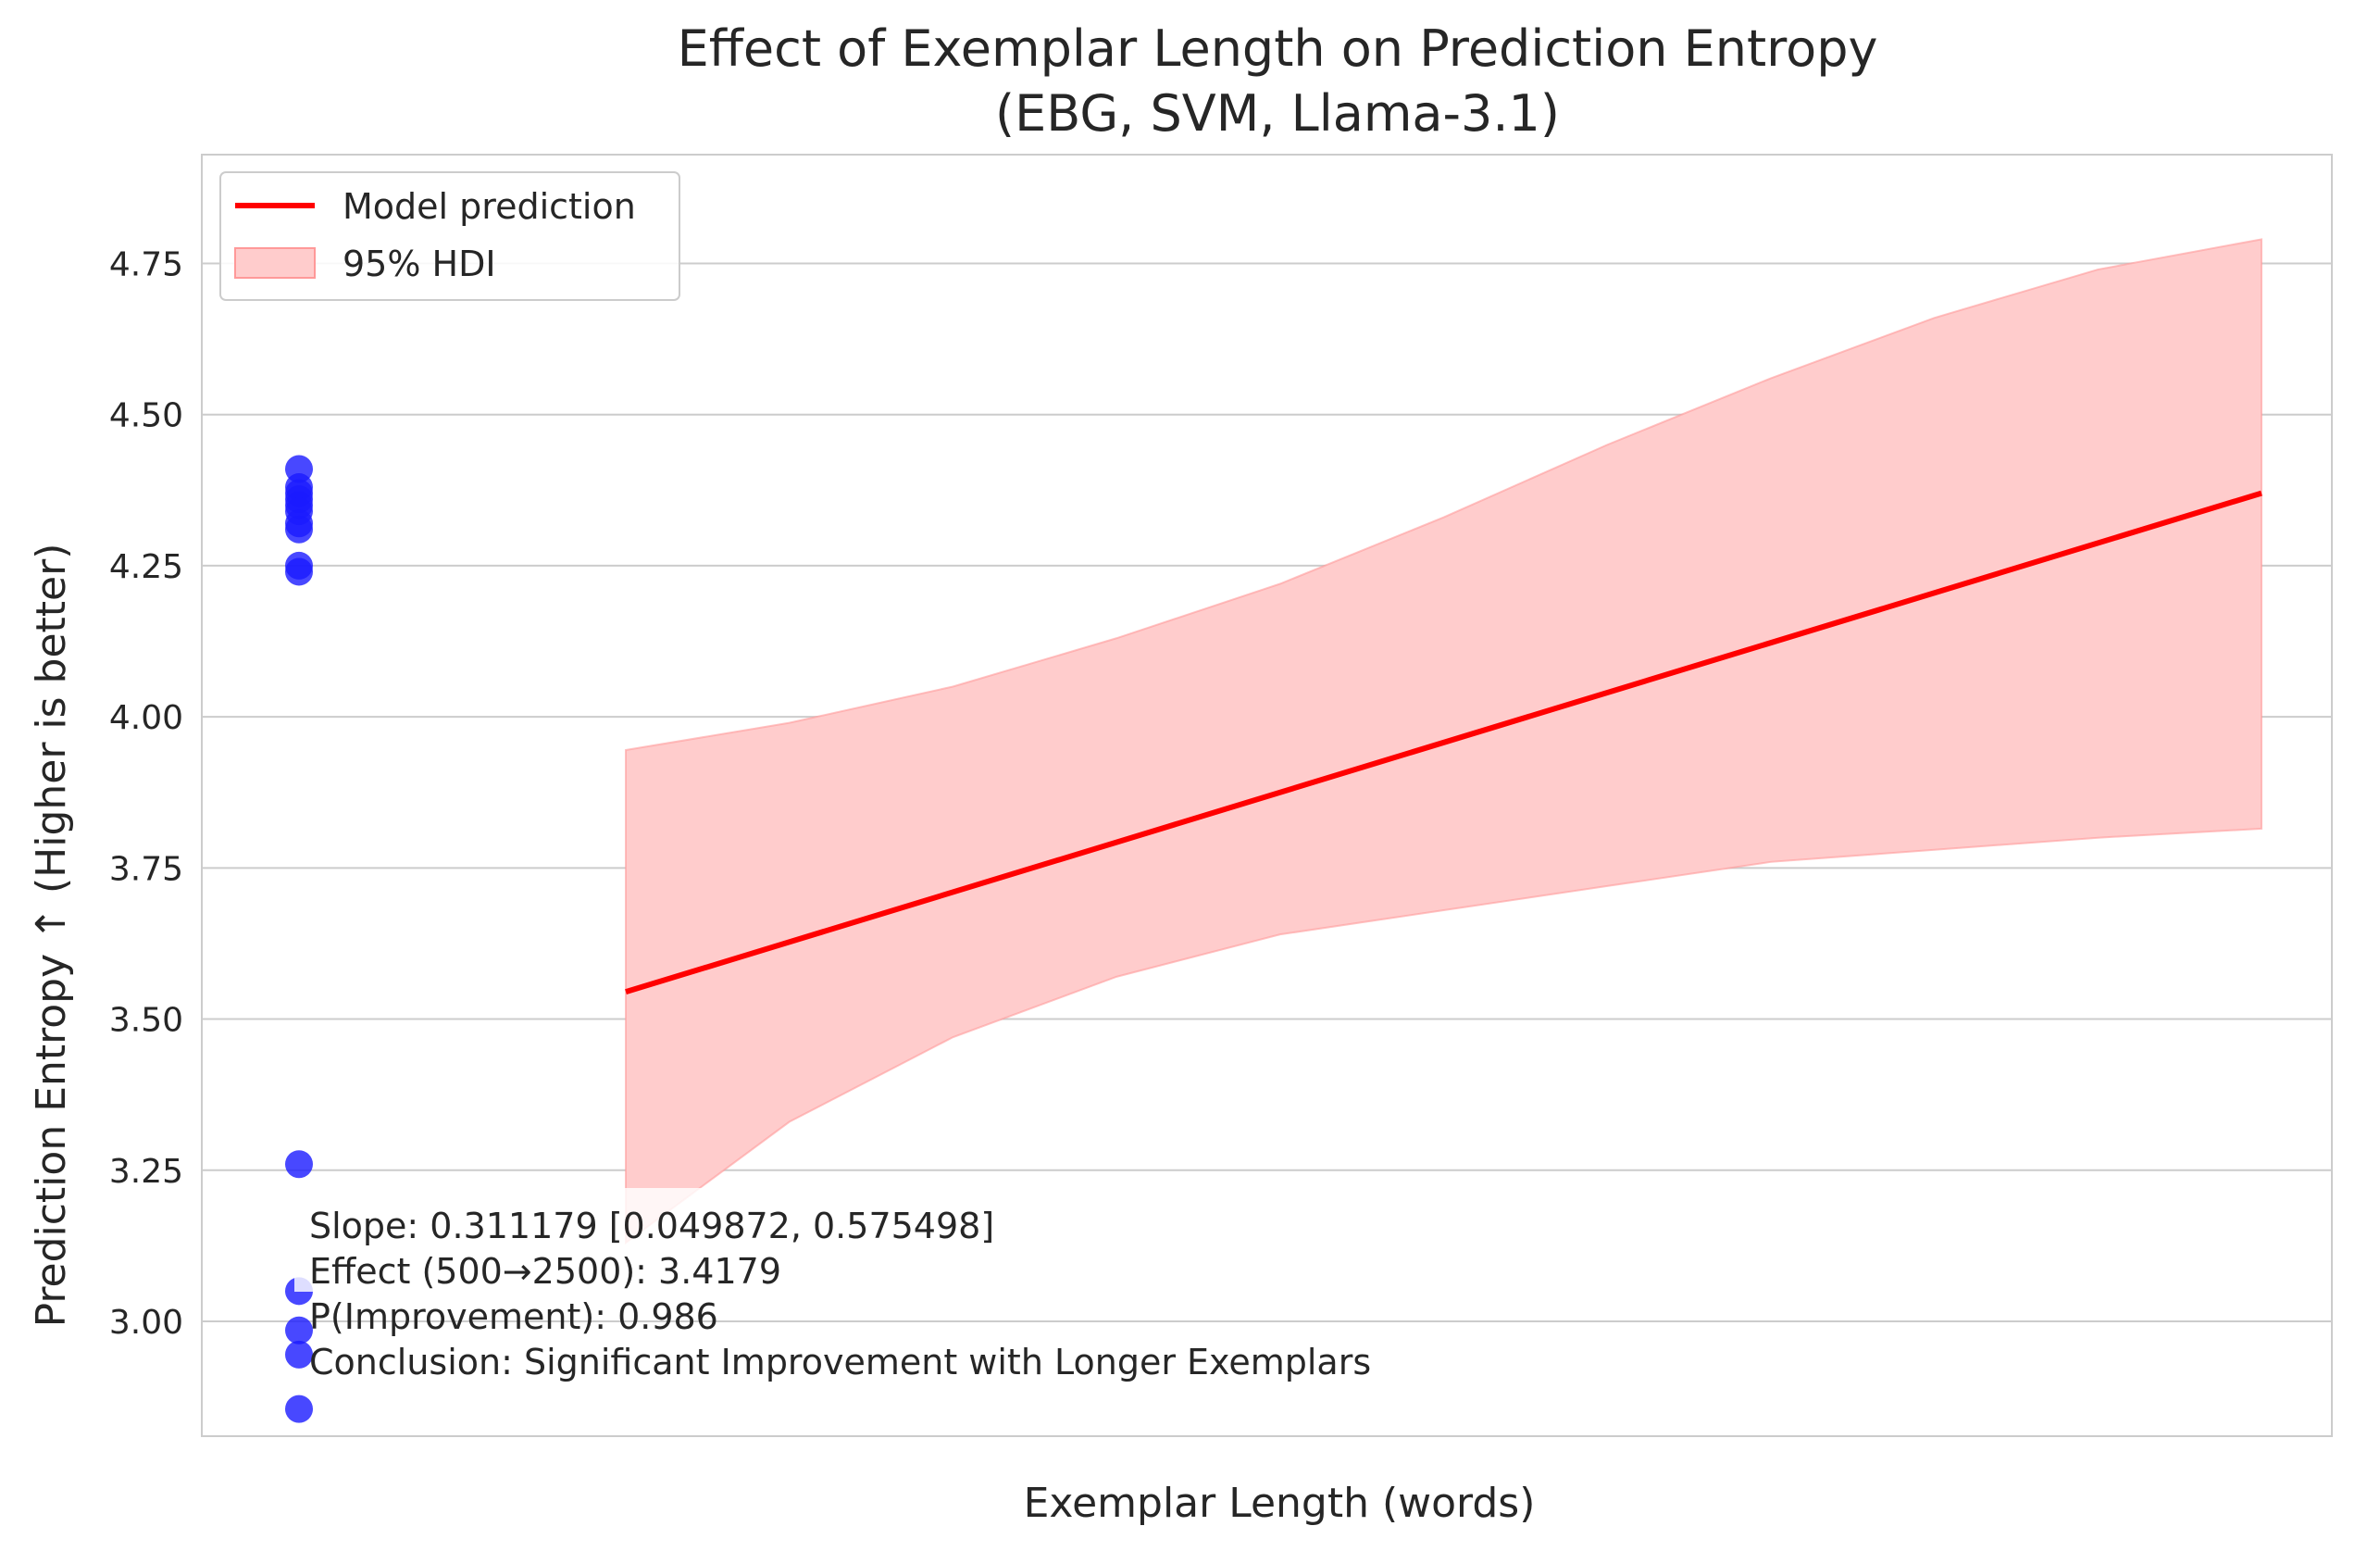 This screenshot has height=1551, width=2380. What do you see at coordinates (146, 265) in the screenshot?
I see `y-tick-label: 4.75` at bounding box center [146, 265].